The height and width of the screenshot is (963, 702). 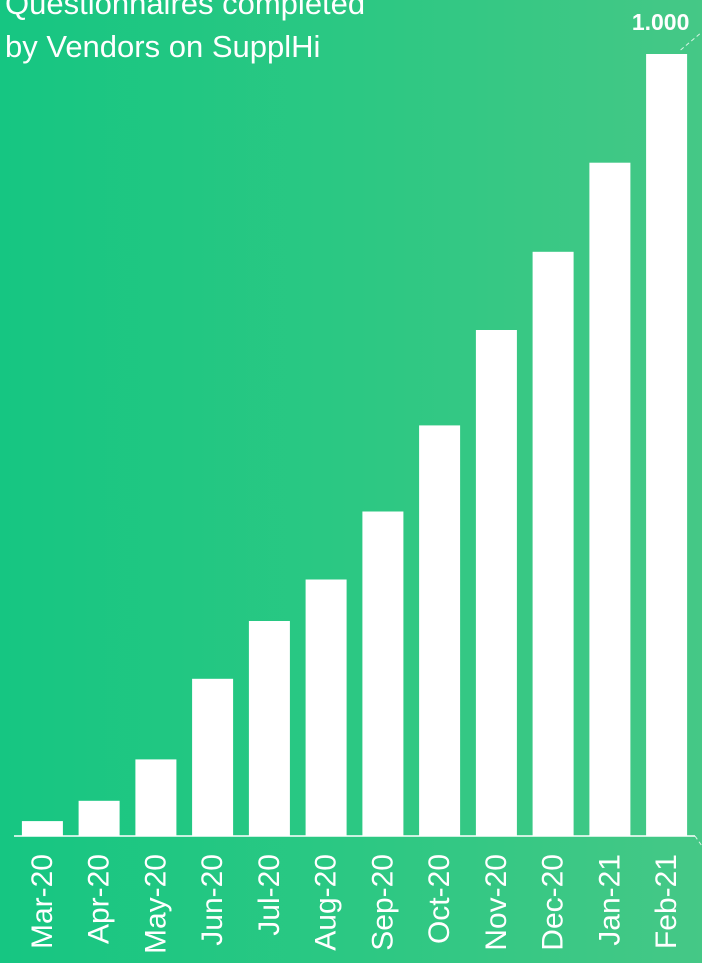 What do you see at coordinates (99, 899) in the screenshot?
I see `x-tick-label: Apr-20` at bounding box center [99, 899].